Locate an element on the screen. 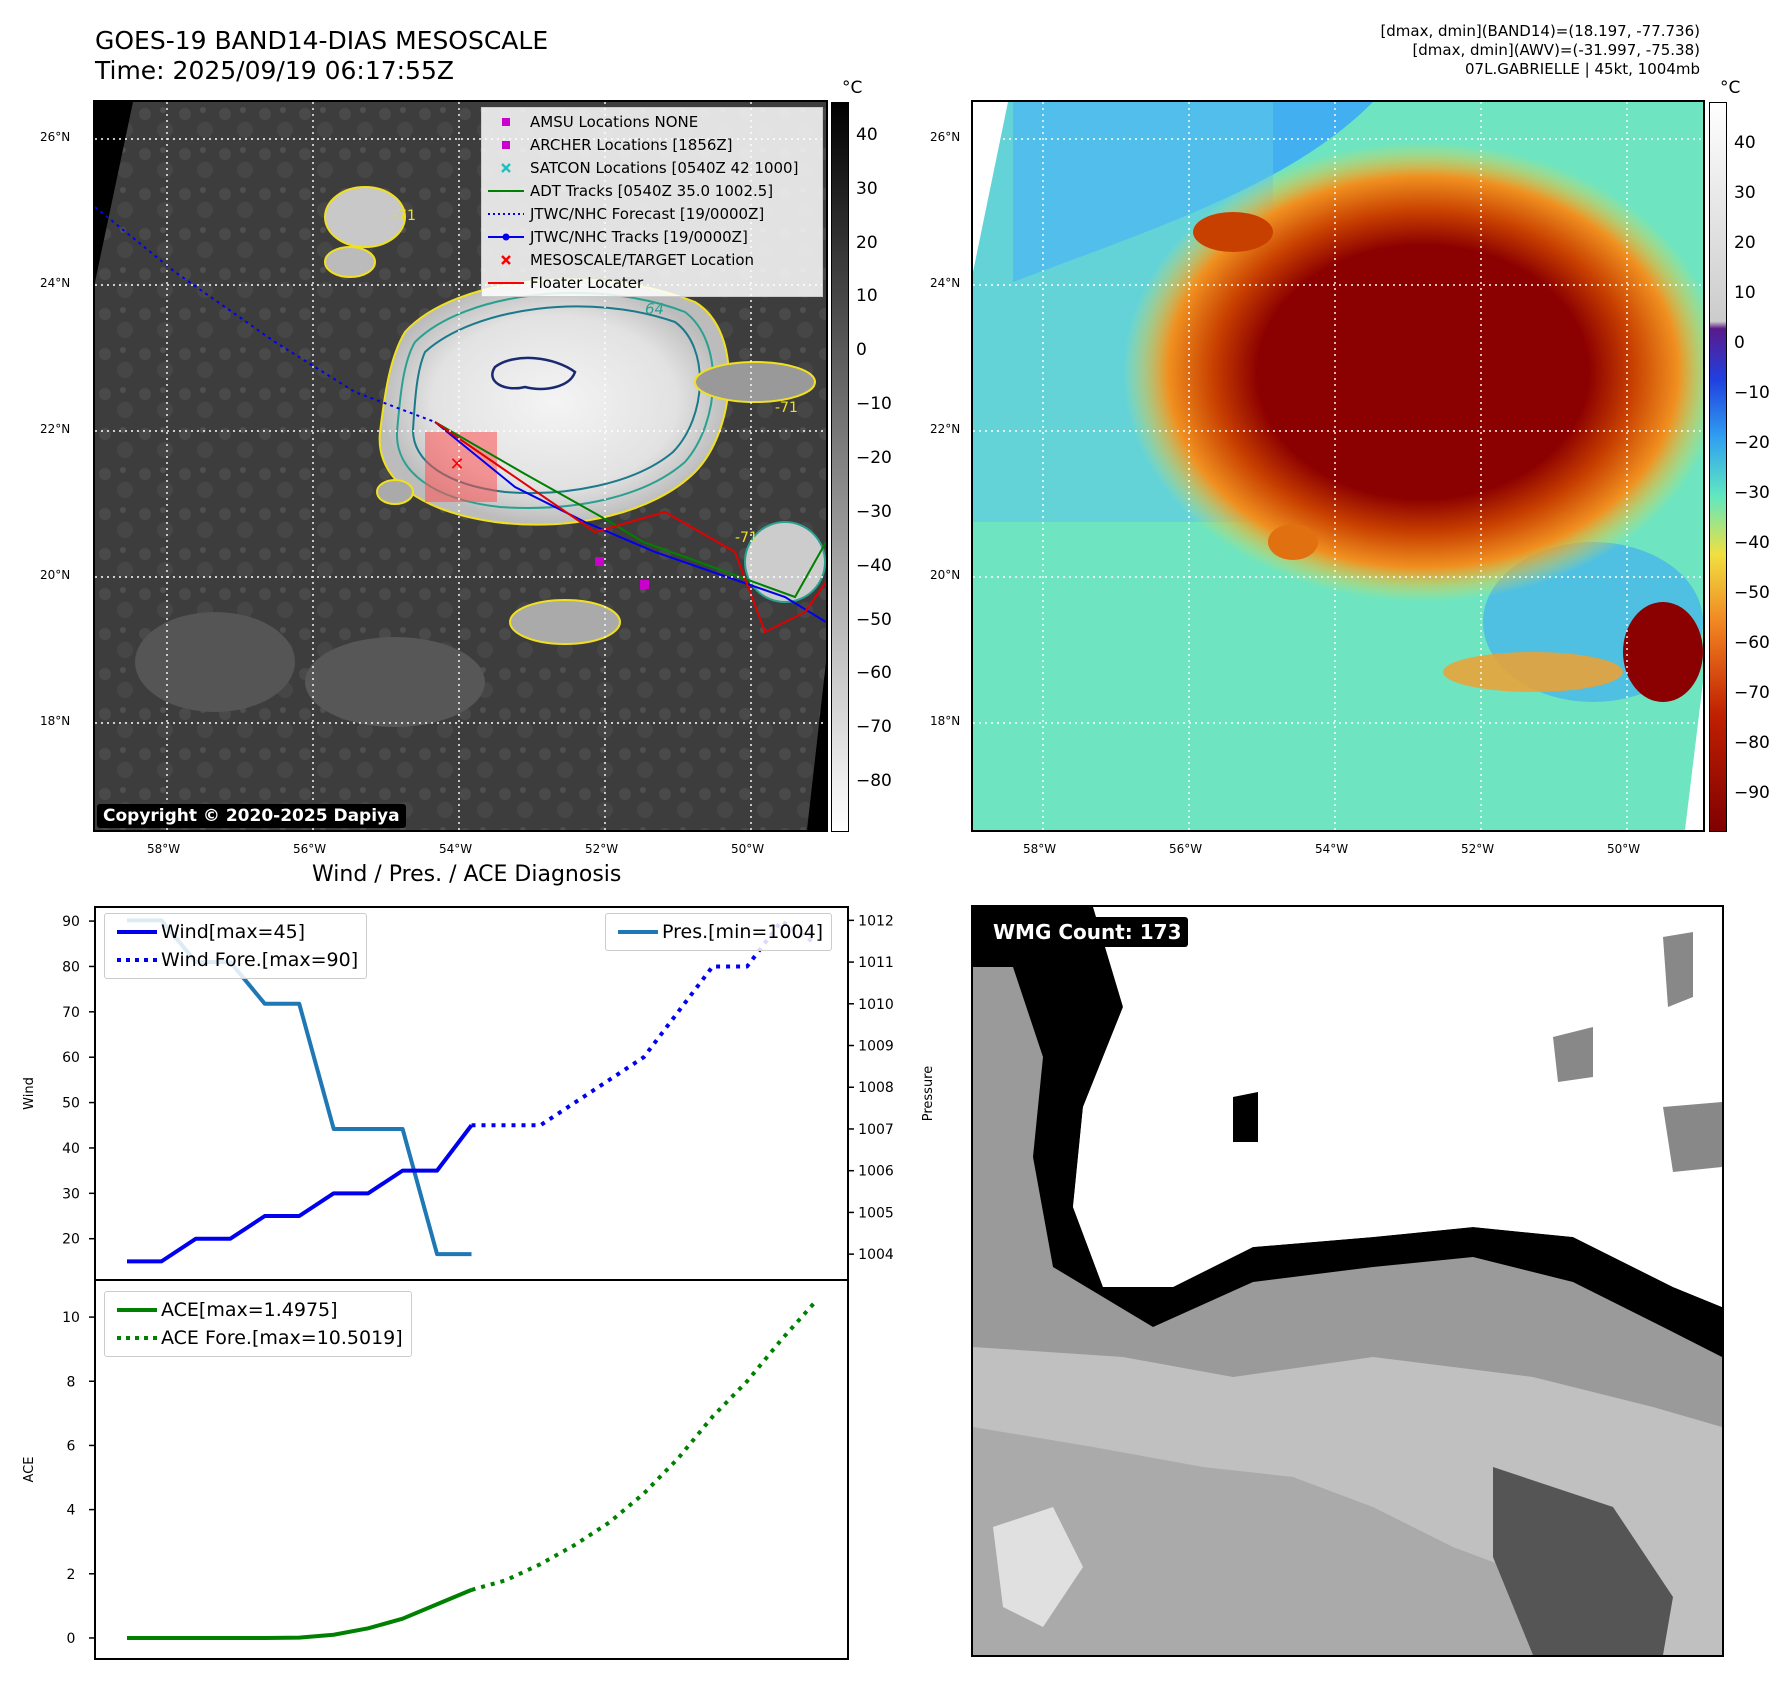 Image resolution: width=1788 pixels, height=1690 pixels. pressure-tick-label: 1010 is located at coordinates (876, 1005).